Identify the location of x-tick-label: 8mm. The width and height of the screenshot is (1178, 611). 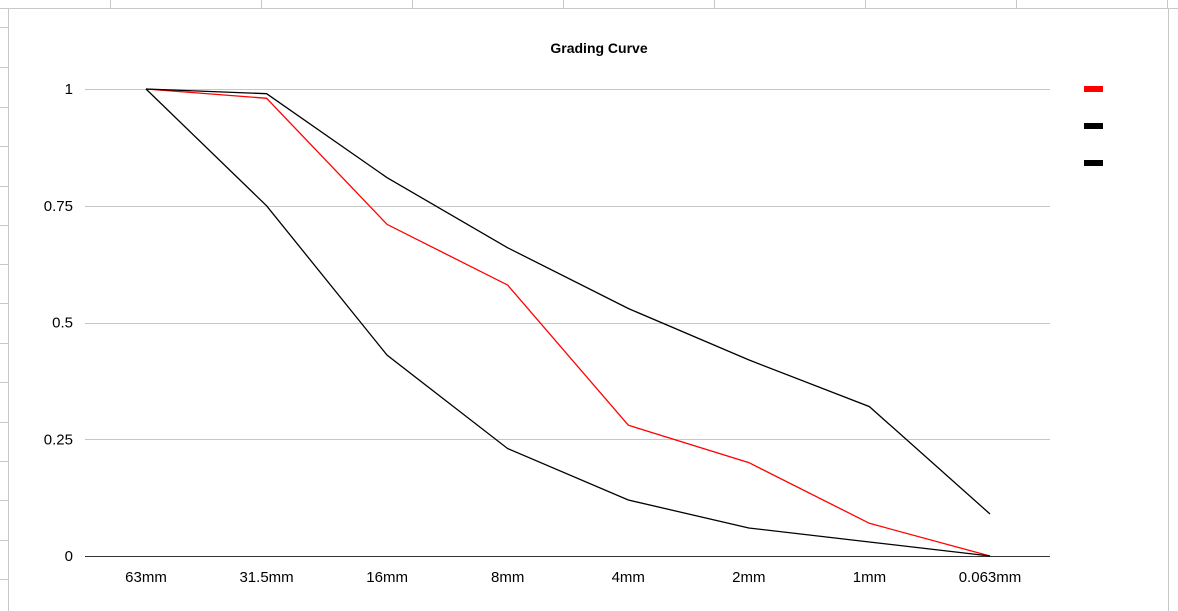
(507, 577).